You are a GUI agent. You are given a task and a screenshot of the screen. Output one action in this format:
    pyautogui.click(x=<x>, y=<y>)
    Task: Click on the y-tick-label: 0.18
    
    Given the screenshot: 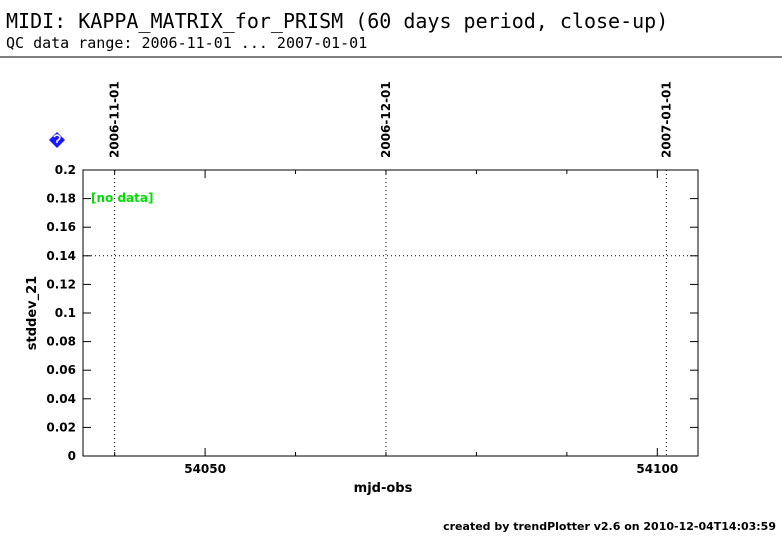 What is the action you would take?
    pyautogui.click(x=61, y=199)
    